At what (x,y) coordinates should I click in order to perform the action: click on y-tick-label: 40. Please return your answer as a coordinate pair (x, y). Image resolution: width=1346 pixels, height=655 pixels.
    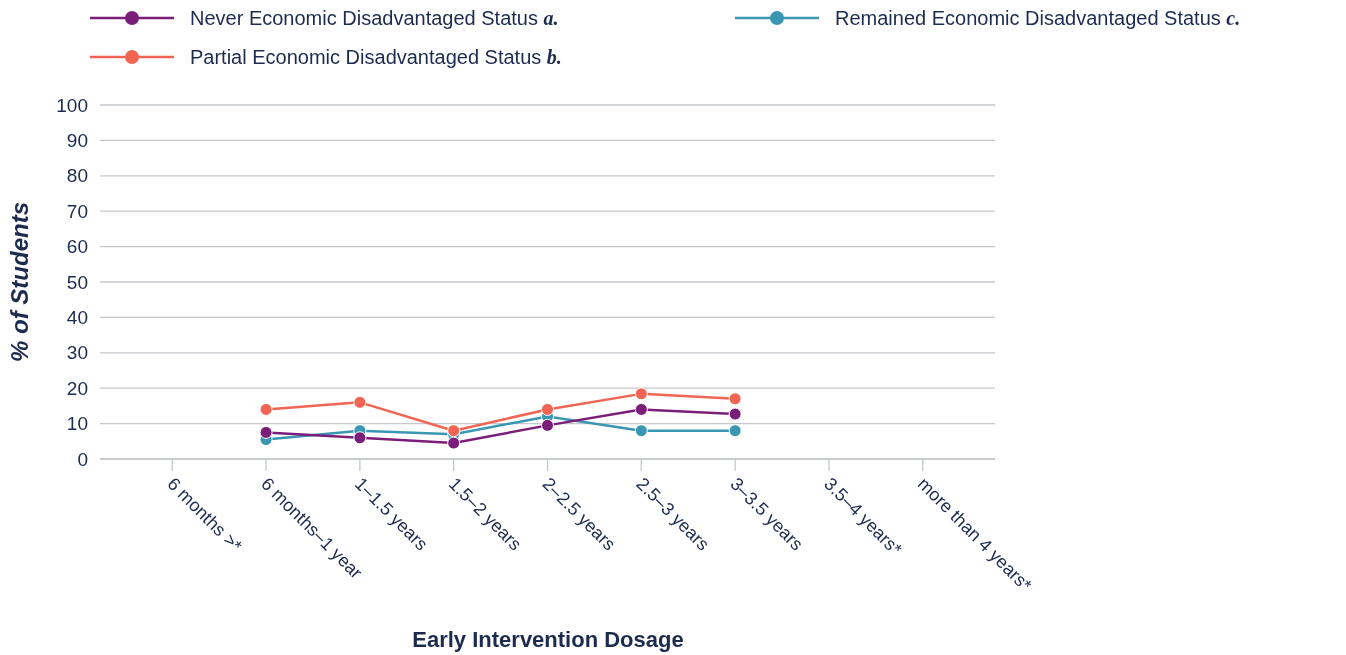
    Looking at the image, I should click on (77, 318).